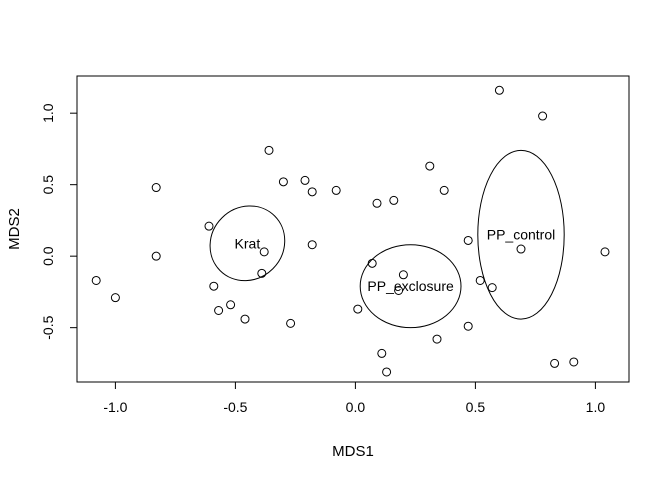 This screenshot has height=480, width=672. I want to click on group-label: PP_control, so click(521, 235).